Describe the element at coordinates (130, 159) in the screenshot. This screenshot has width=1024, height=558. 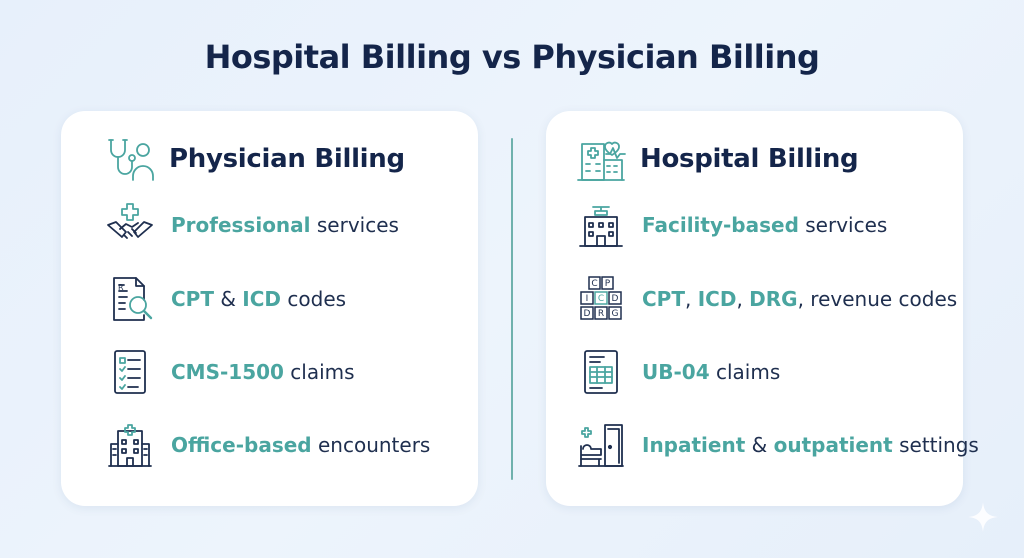
I see `doctor-stethoscope-icon` at that location.